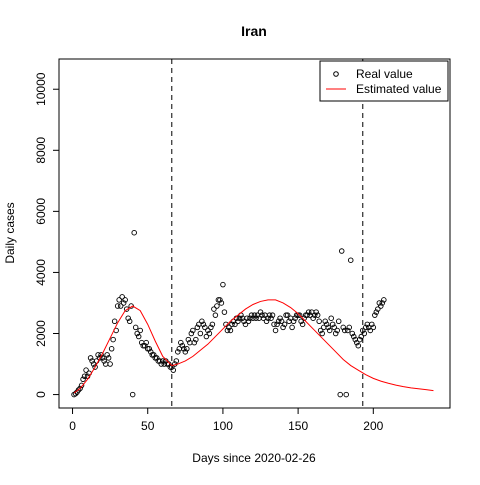  What do you see at coordinates (148, 426) in the screenshot?
I see `x-tick-label: 50` at bounding box center [148, 426].